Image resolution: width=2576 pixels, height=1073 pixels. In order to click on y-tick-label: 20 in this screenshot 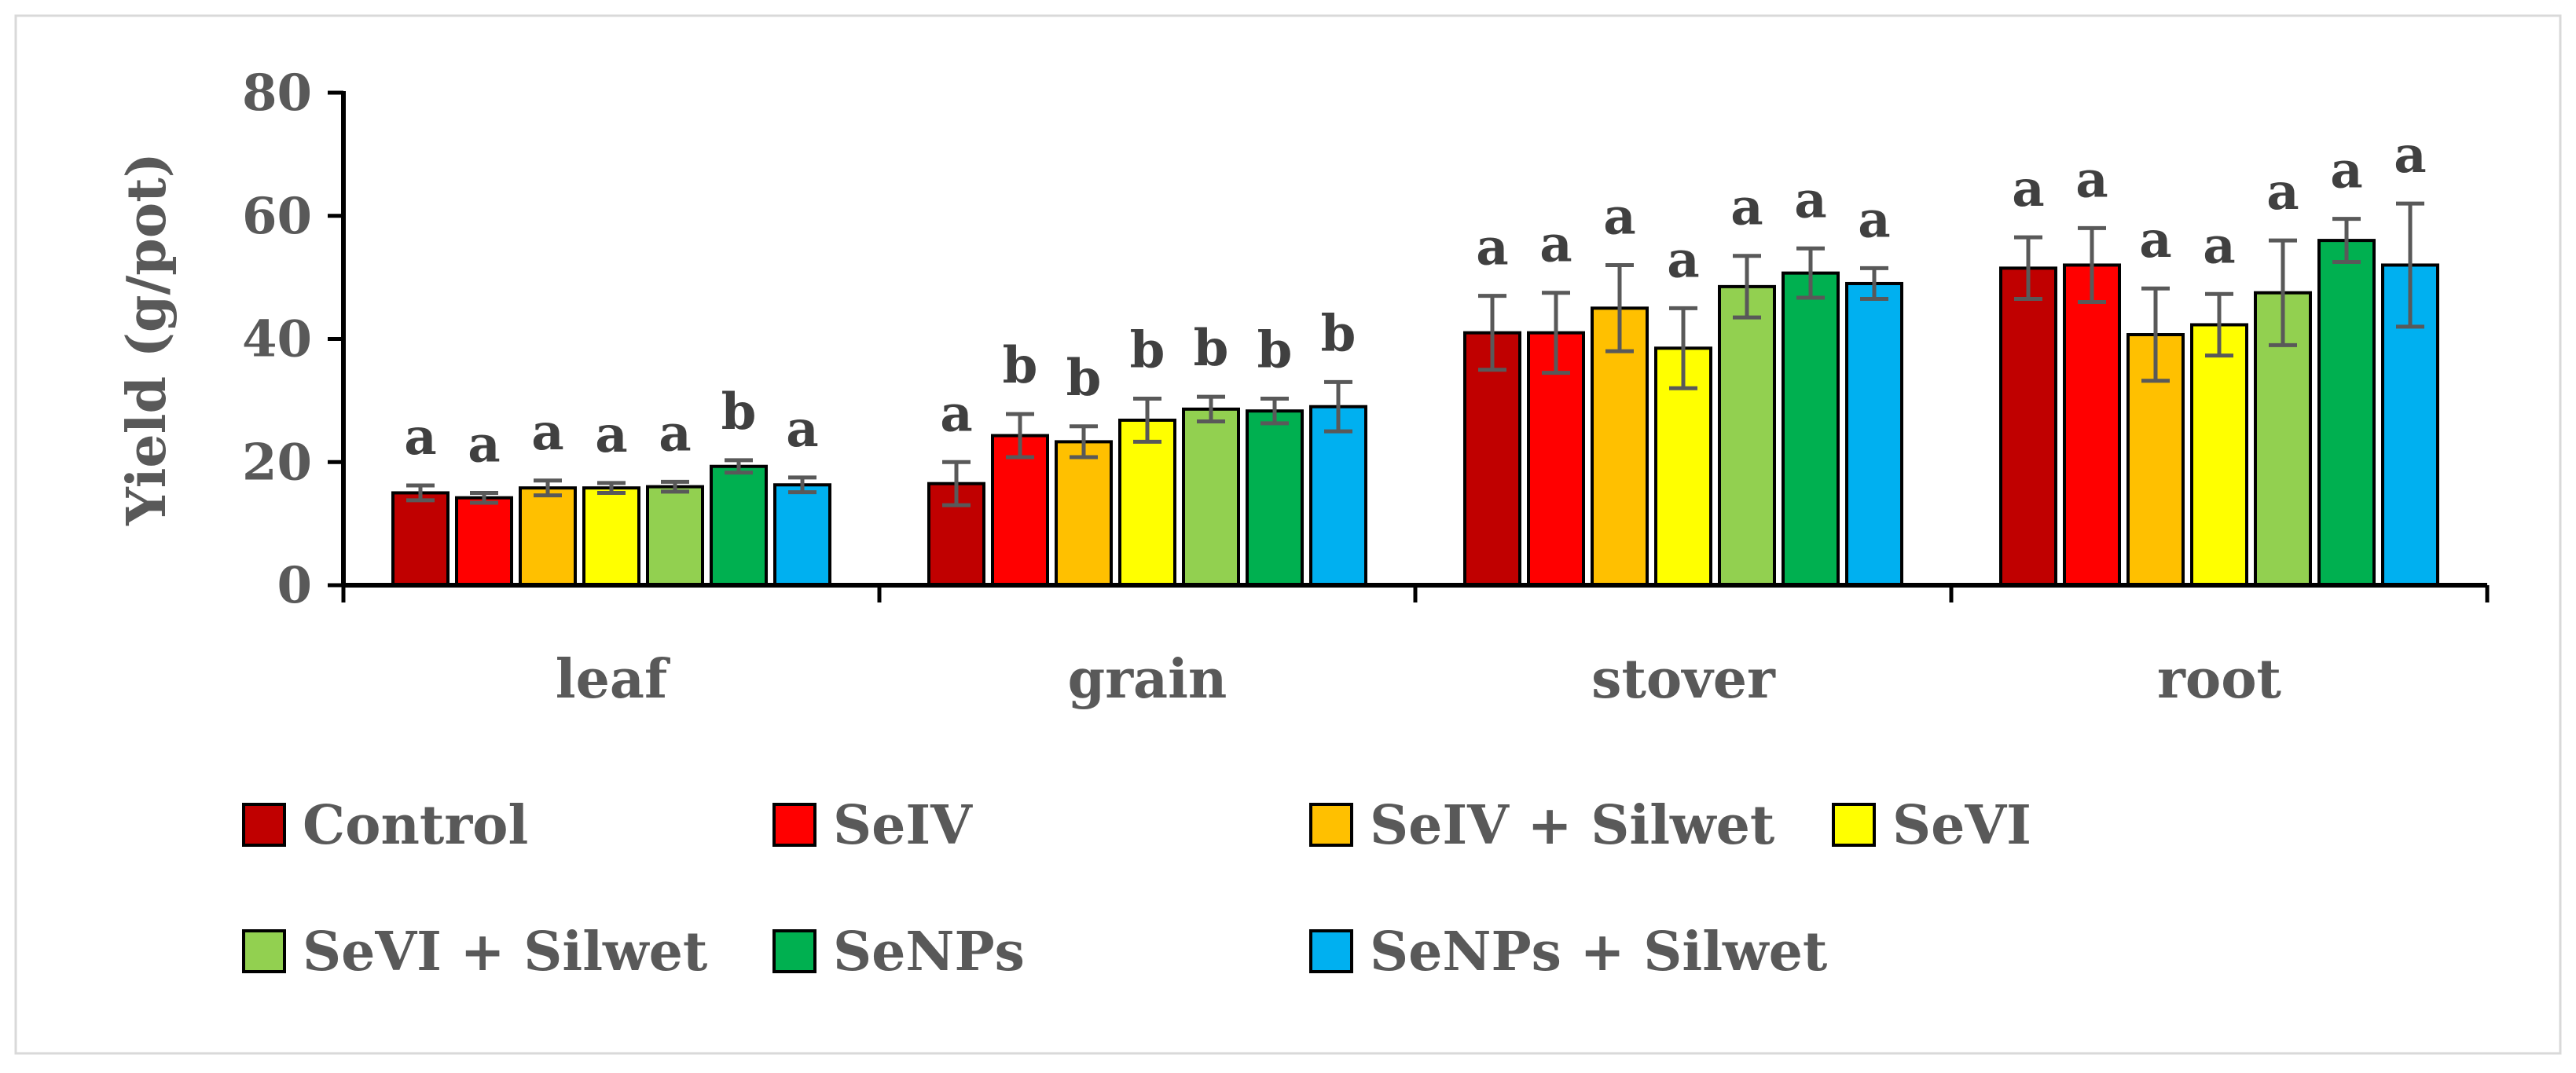, I will do `click(277, 462)`.